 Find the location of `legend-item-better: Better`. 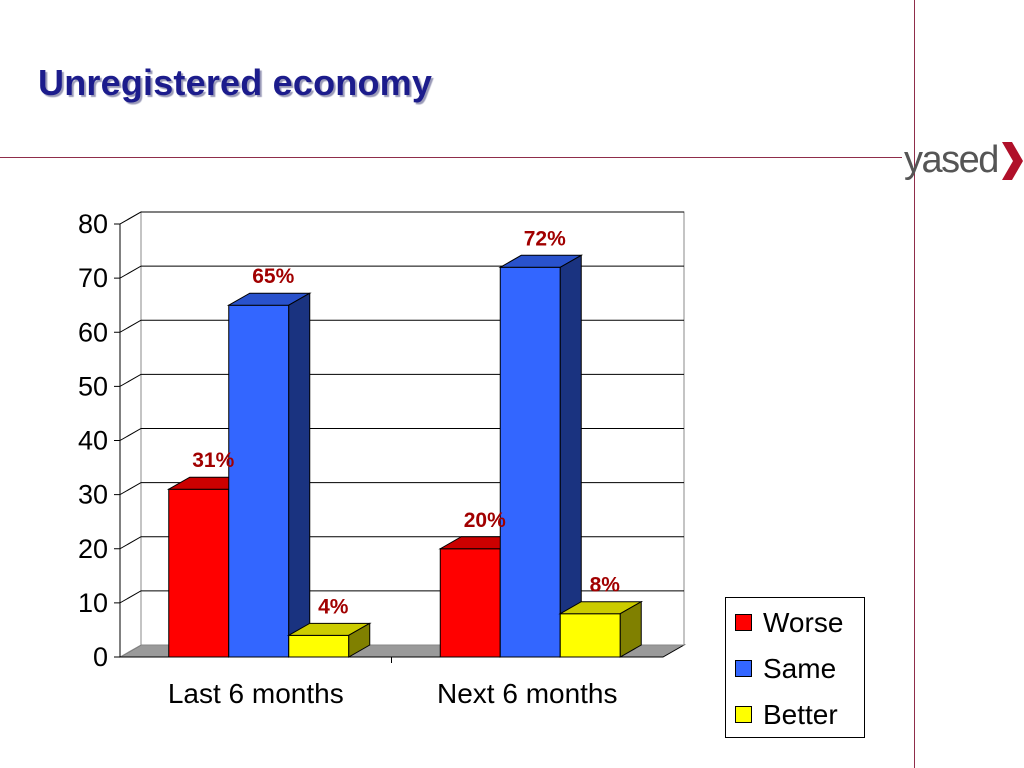

legend-item-better: Better is located at coordinates (799, 715).